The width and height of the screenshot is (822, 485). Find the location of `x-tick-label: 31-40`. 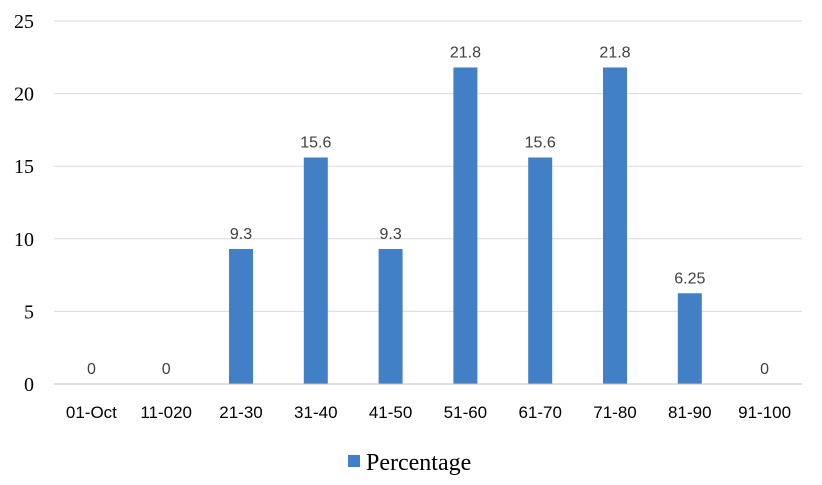

x-tick-label: 31-40 is located at coordinates (315, 412).